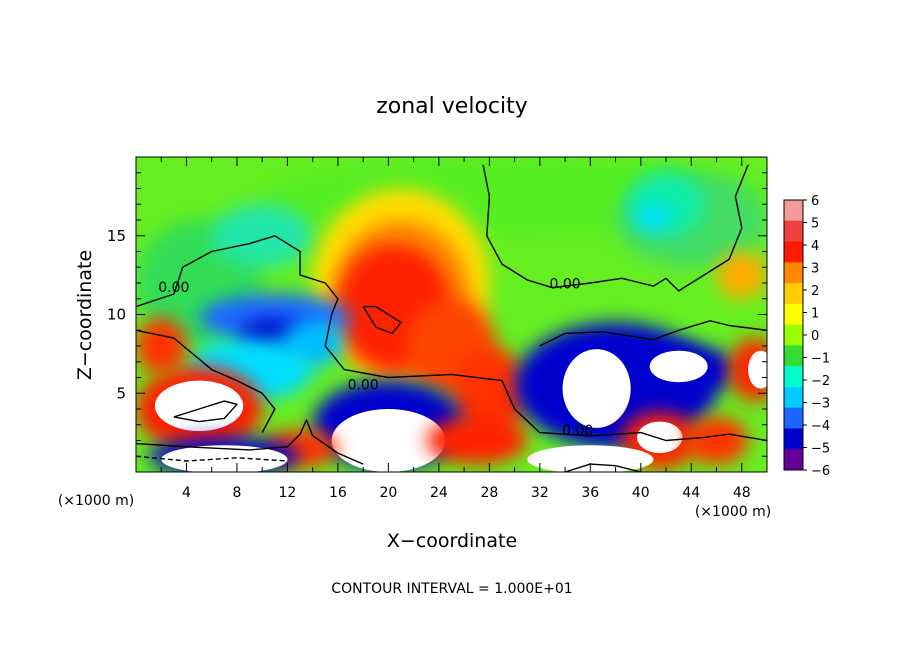  Describe the element at coordinates (116, 236) in the screenshot. I see `y-tick-label: 15` at that location.